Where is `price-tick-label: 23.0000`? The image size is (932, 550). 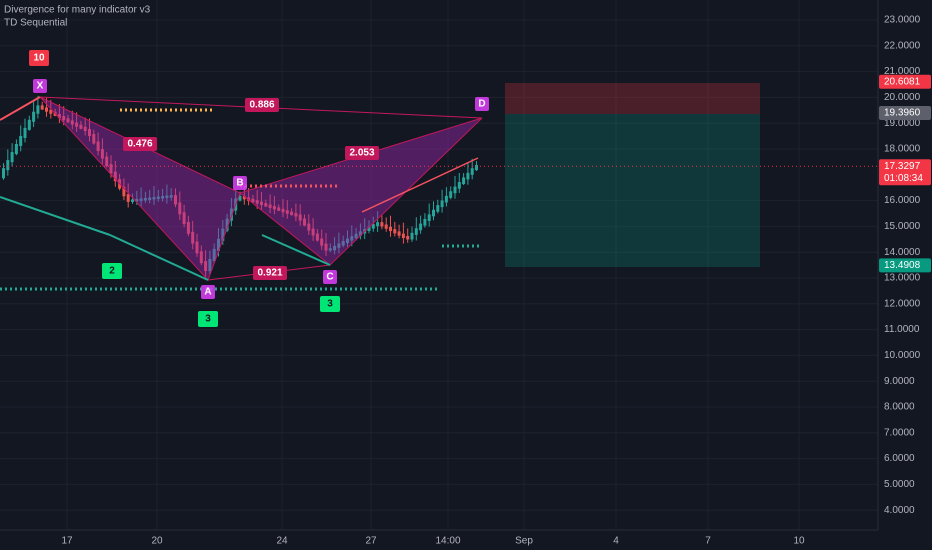
price-tick-label: 23.0000 is located at coordinates (902, 20).